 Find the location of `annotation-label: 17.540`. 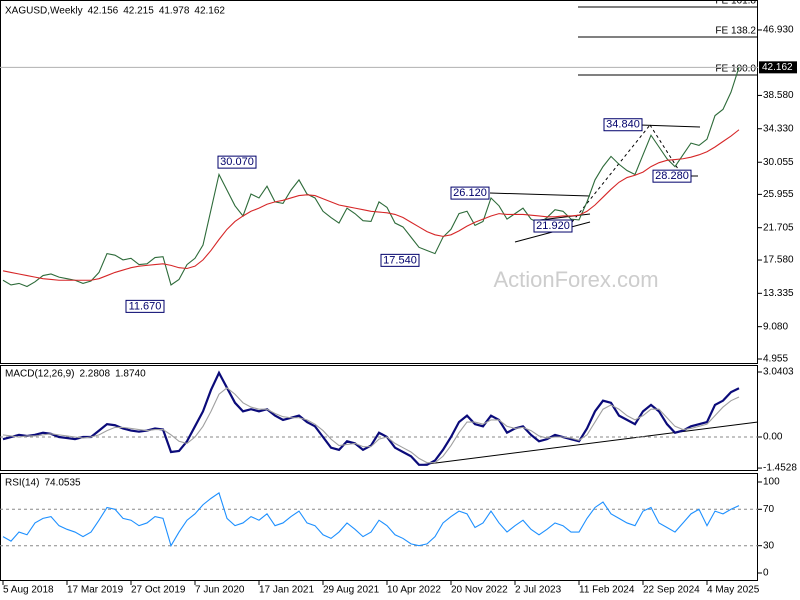

annotation-label: 17.540 is located at coordinates (400, 260).